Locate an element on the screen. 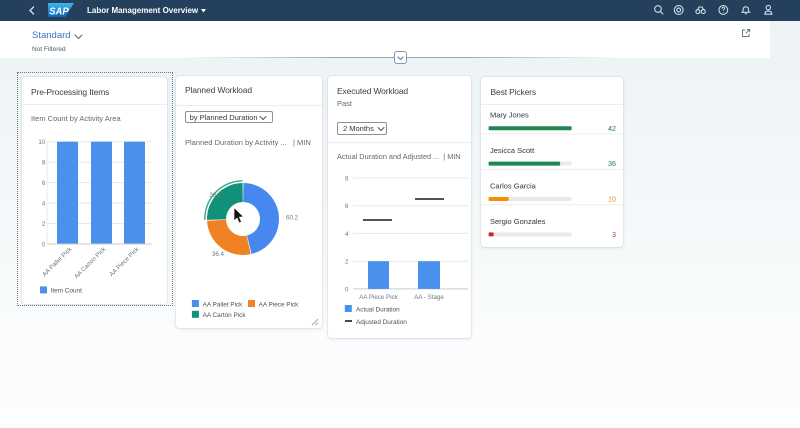 This screenshot has height=428, width=800. svg-text: Item Count is located at coordinates (66, 291).